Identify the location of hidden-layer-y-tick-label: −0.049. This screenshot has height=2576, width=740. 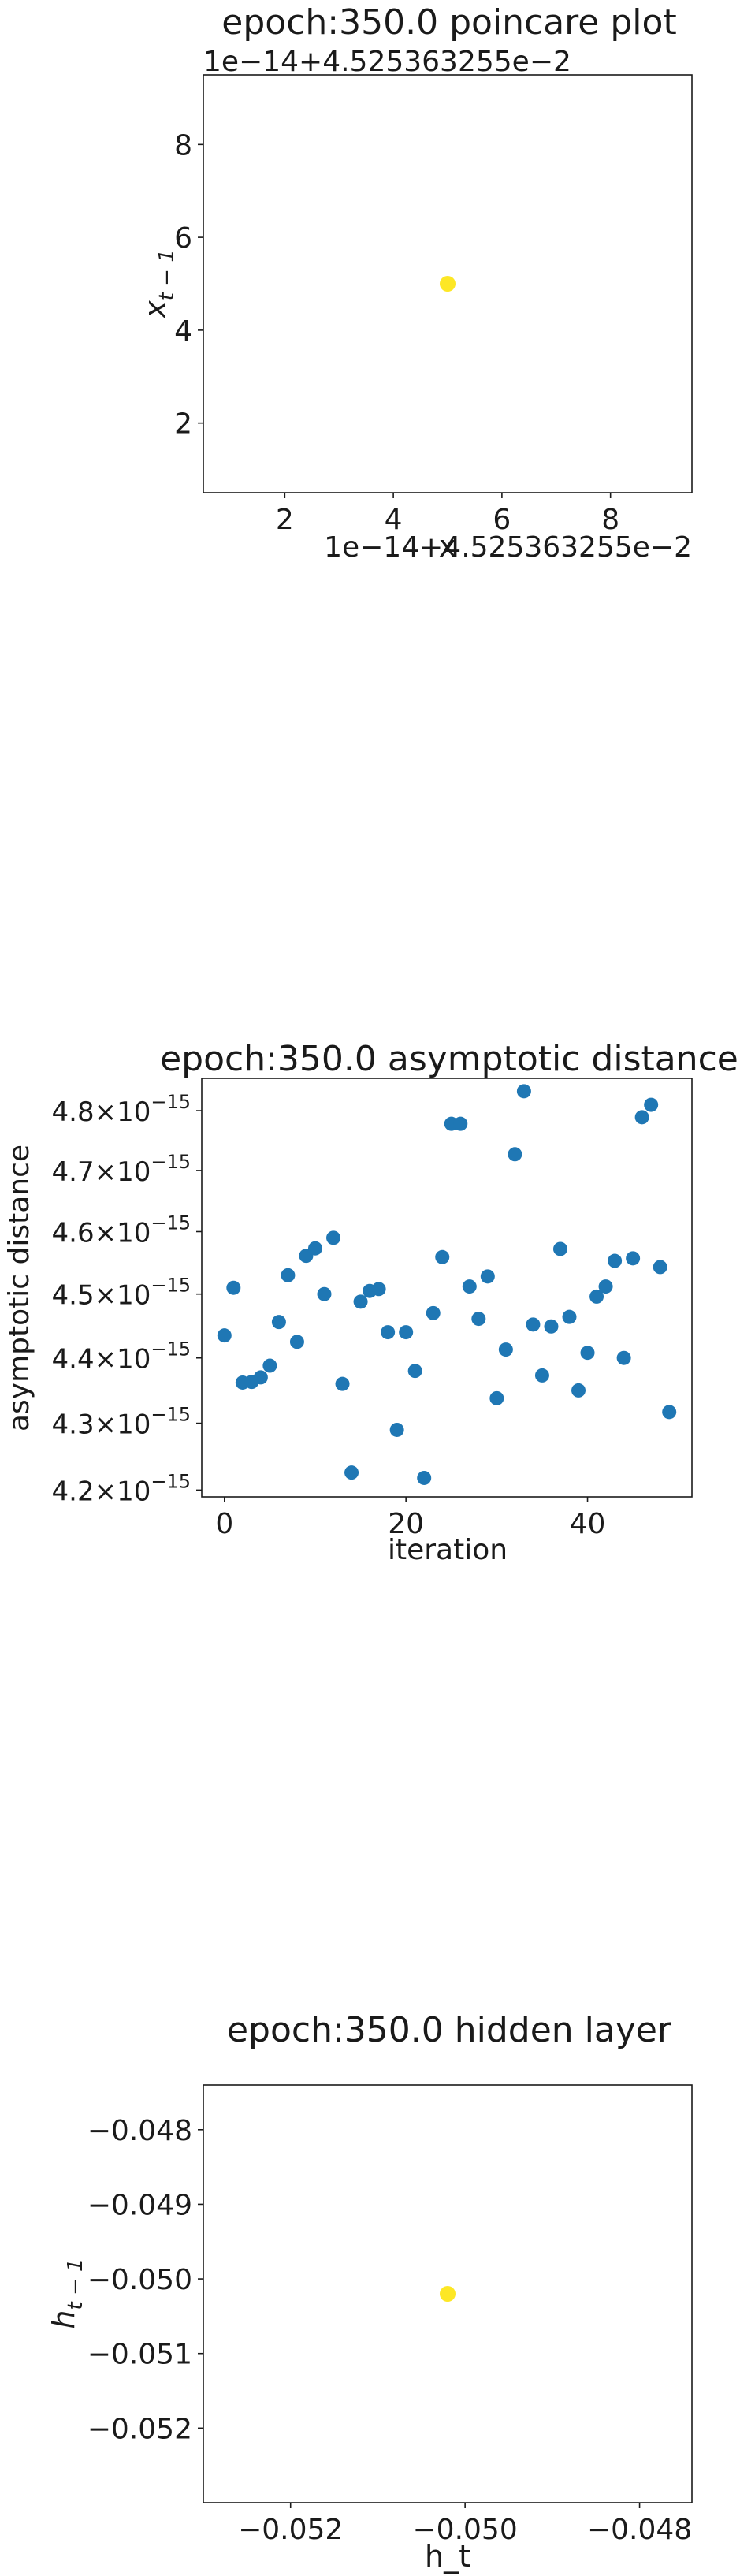
(139, 2205).